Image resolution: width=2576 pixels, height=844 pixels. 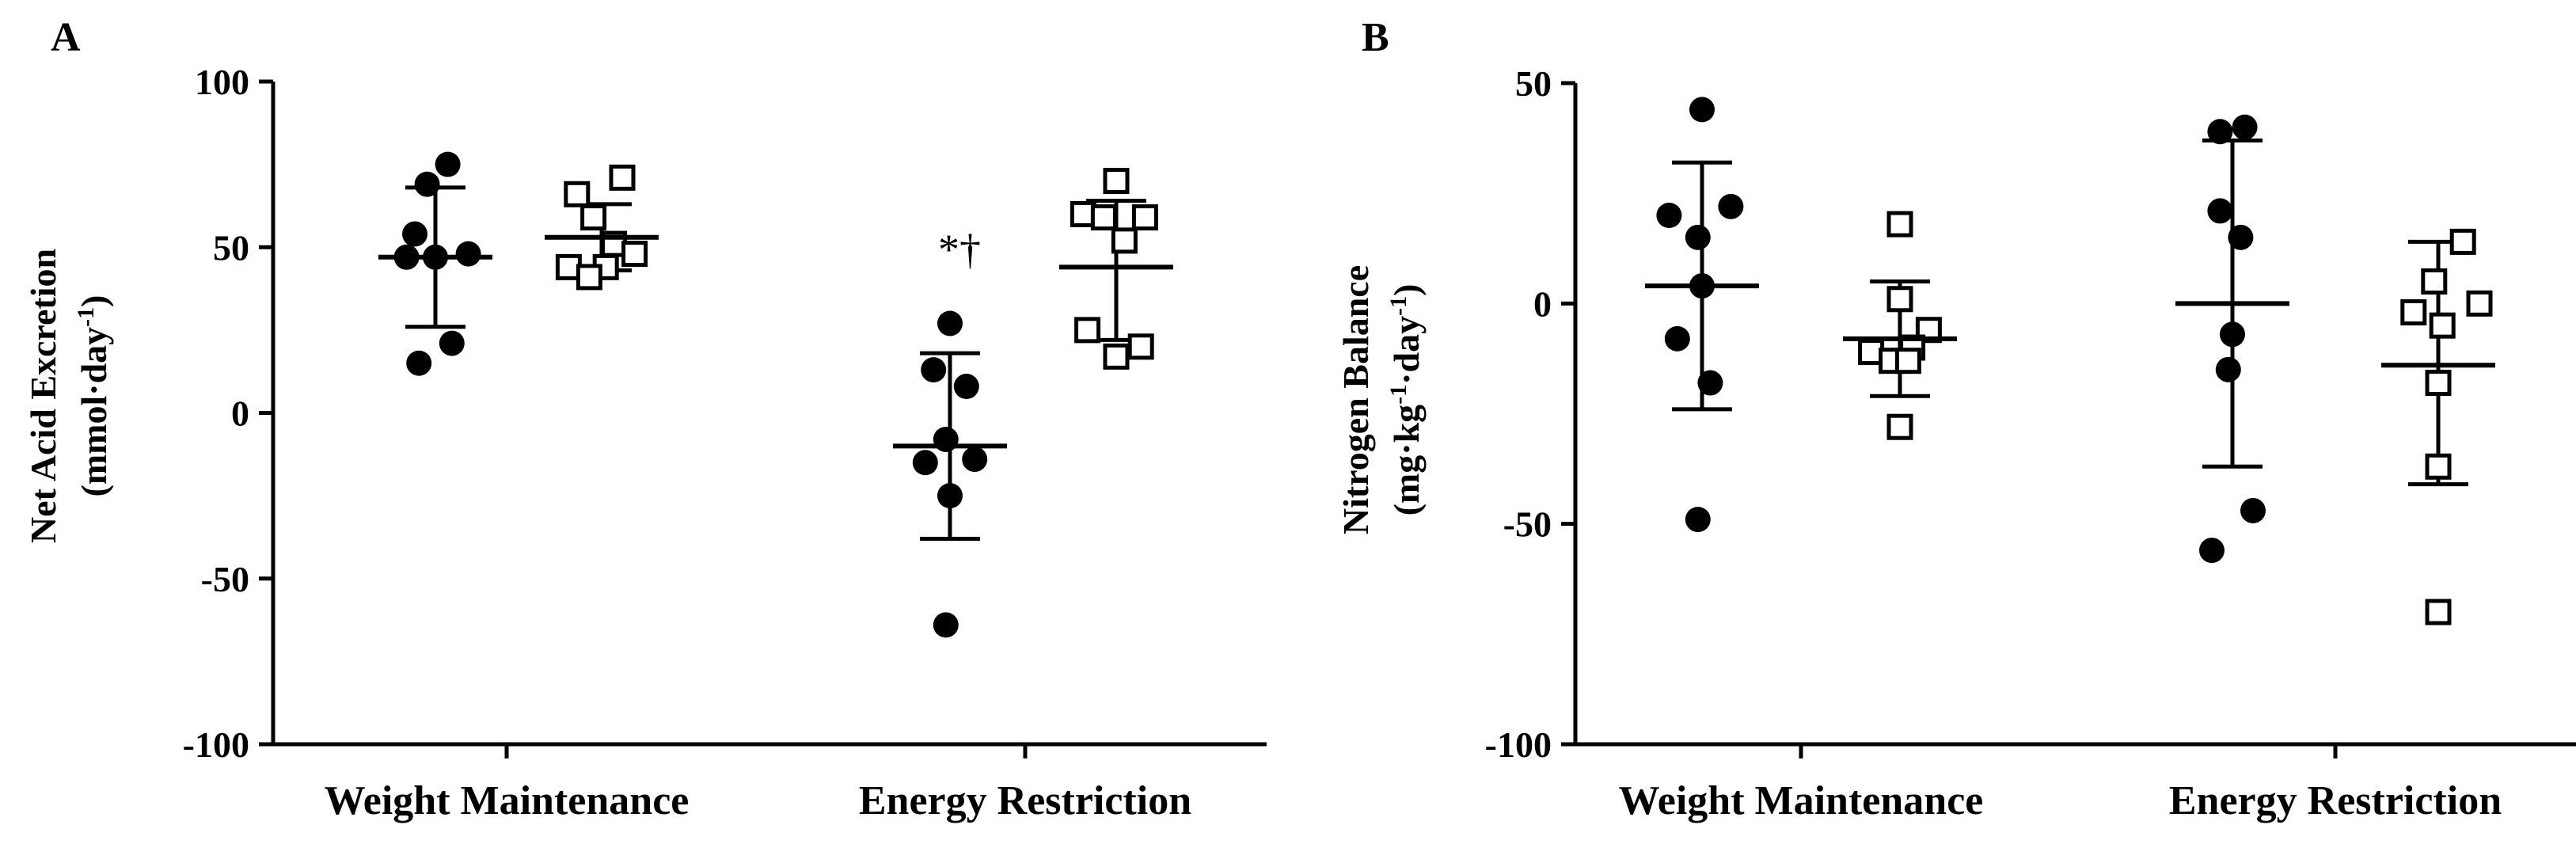 I want to click on panel-b-ylabel-sup1: -1, so click(x=1398, y=395).